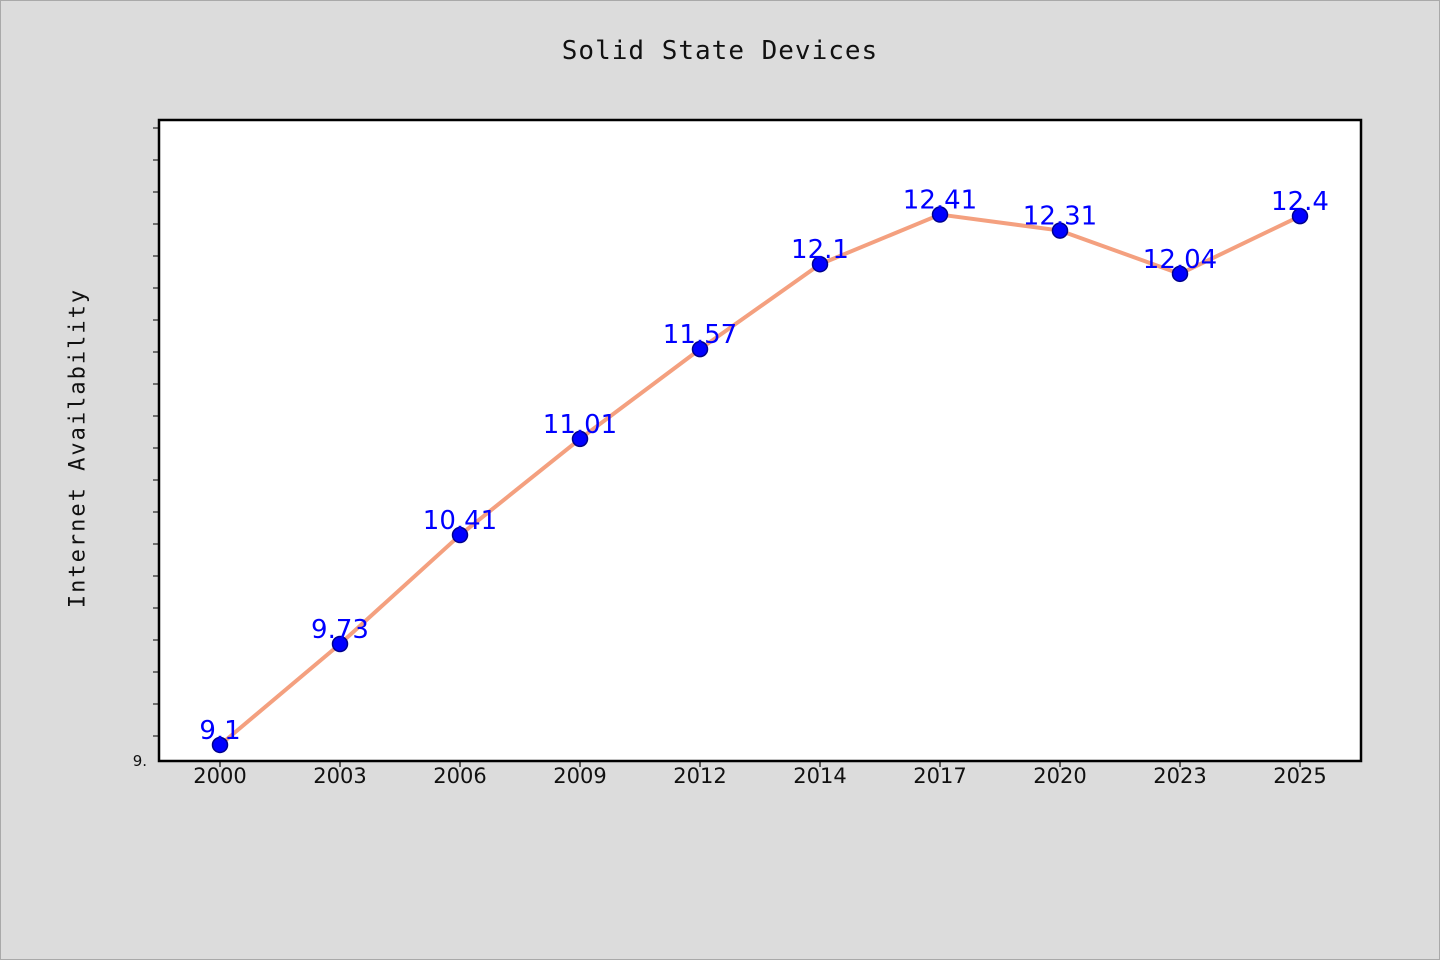  Describe the element at coordinates (940, 201) in the screenshot. I see `data-label: 12.41` at that location.